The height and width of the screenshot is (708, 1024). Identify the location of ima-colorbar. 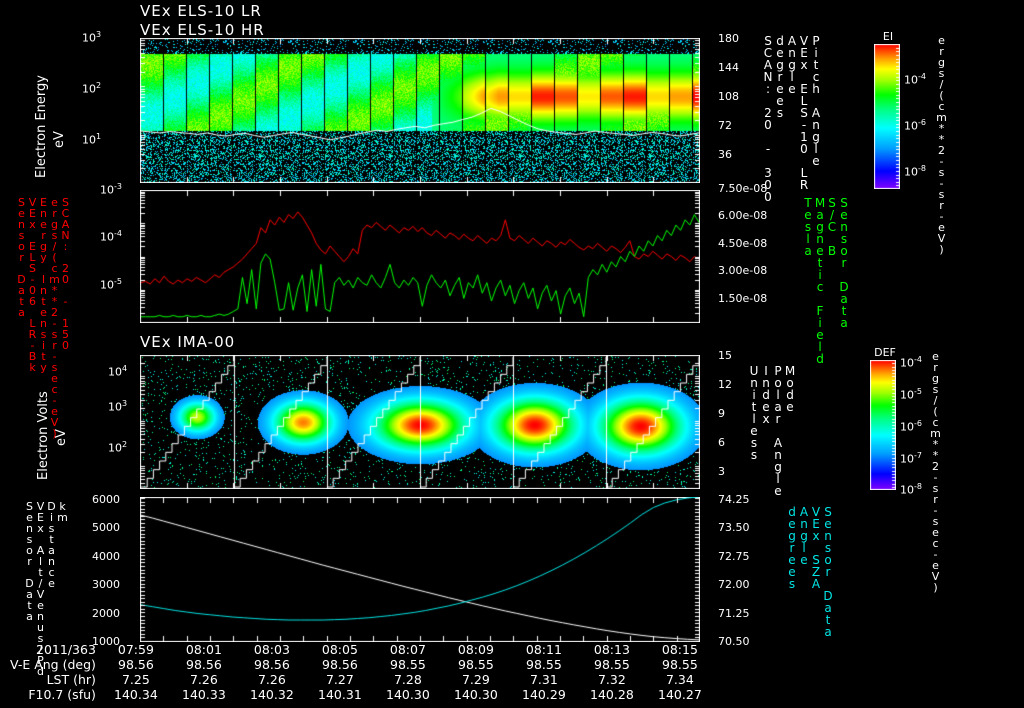
(883, 425).